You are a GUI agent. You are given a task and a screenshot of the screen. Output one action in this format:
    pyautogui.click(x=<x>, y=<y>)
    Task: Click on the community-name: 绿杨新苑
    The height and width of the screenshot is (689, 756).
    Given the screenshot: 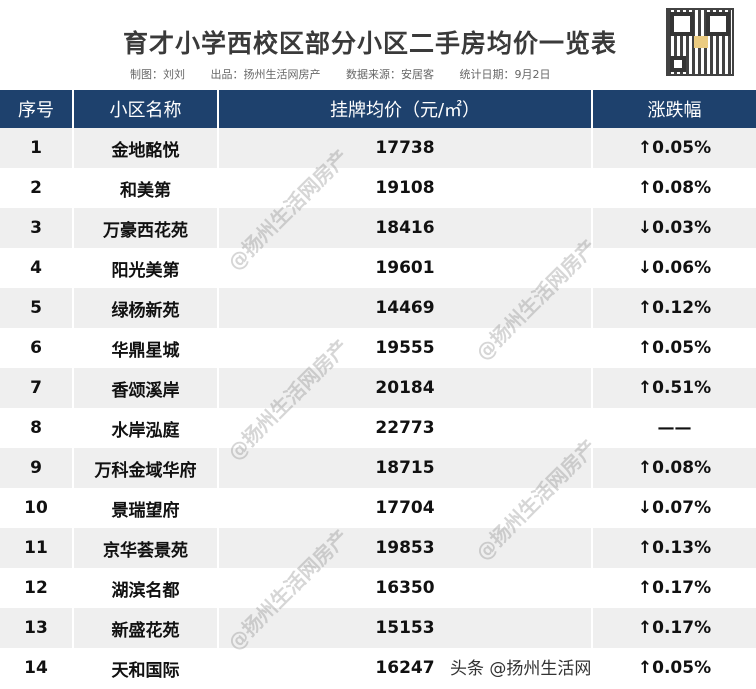 What is the action you would take?
    pyautogui.click(x=146, y=308)
    